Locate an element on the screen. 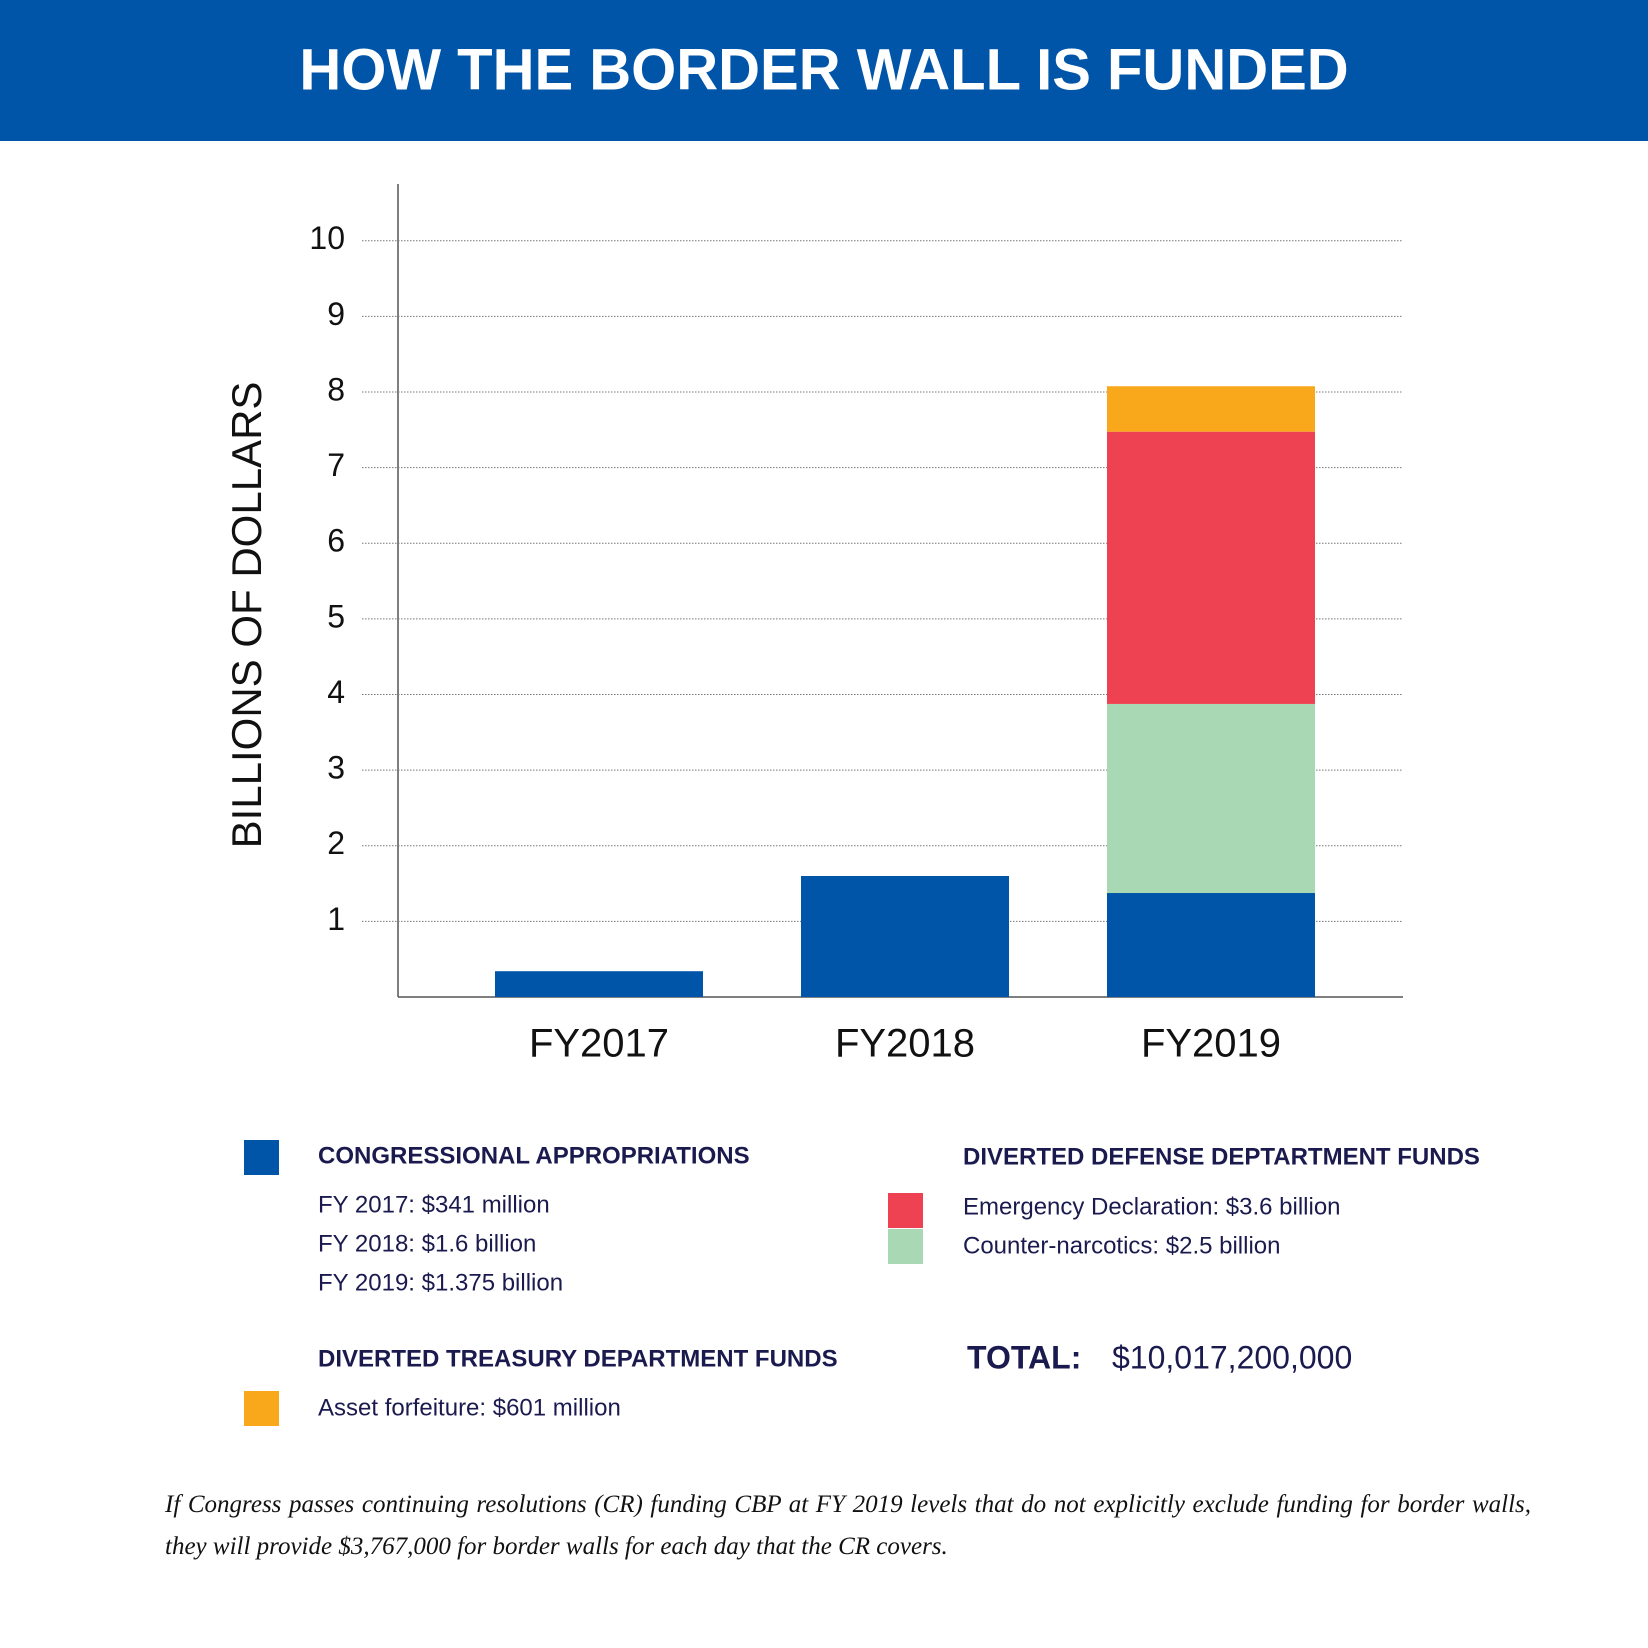 This screenshot has width=1648, height=1648. y-tick-label: 2 is located at coordinates (336, 843).